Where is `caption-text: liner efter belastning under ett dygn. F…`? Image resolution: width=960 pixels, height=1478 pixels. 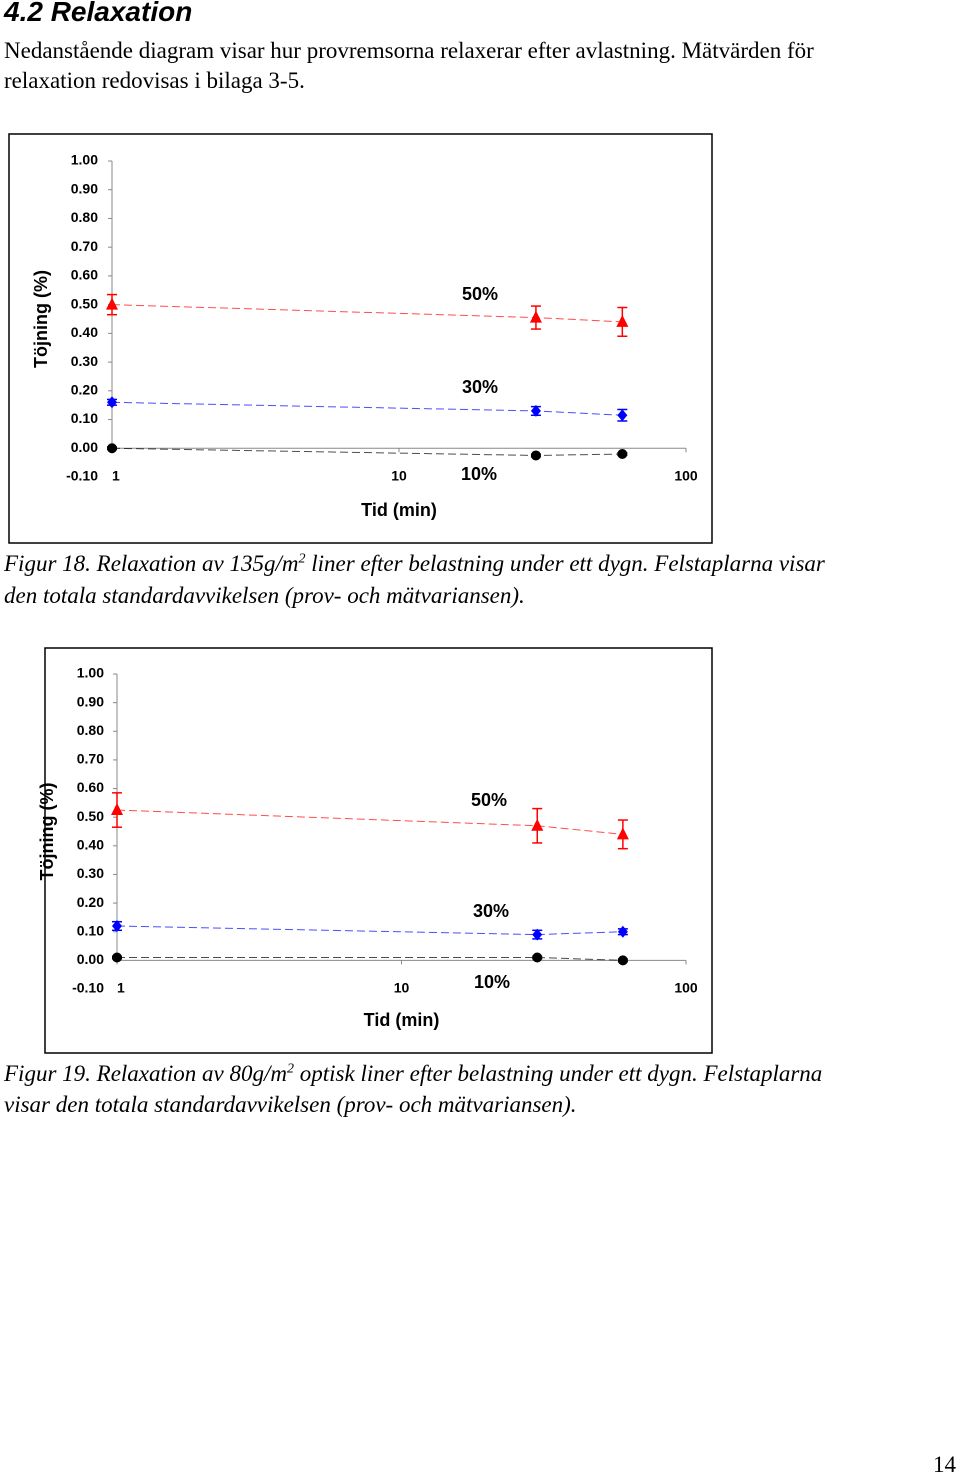 caption-text: liner efter belastning under ett dygn. F… is located at coordinates (565, 563).